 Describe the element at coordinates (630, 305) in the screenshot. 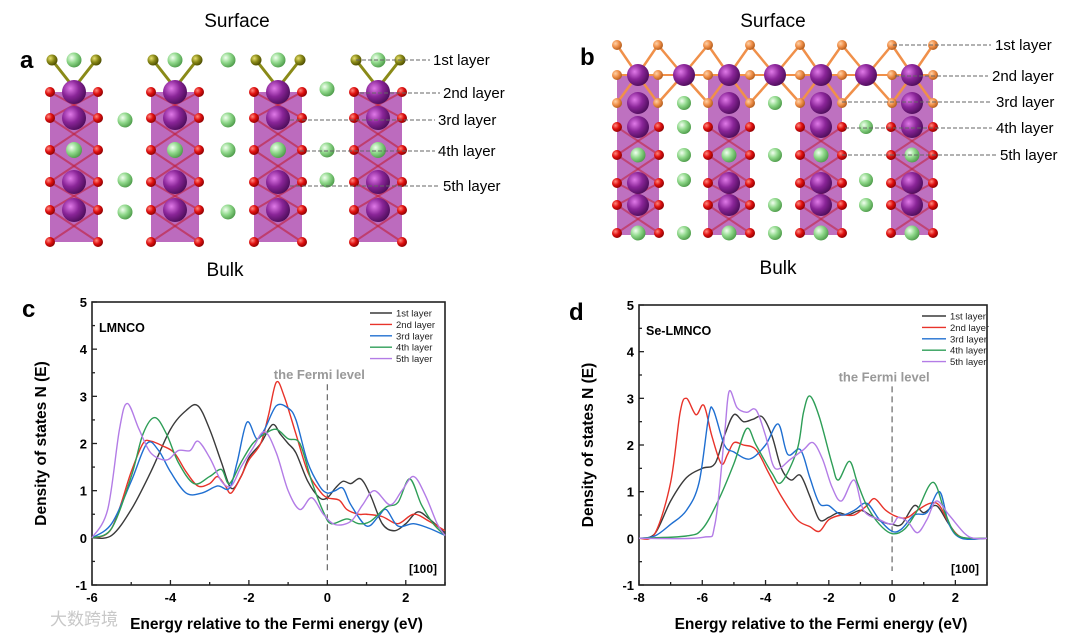

I see `y-tick-label: 5` at that location.